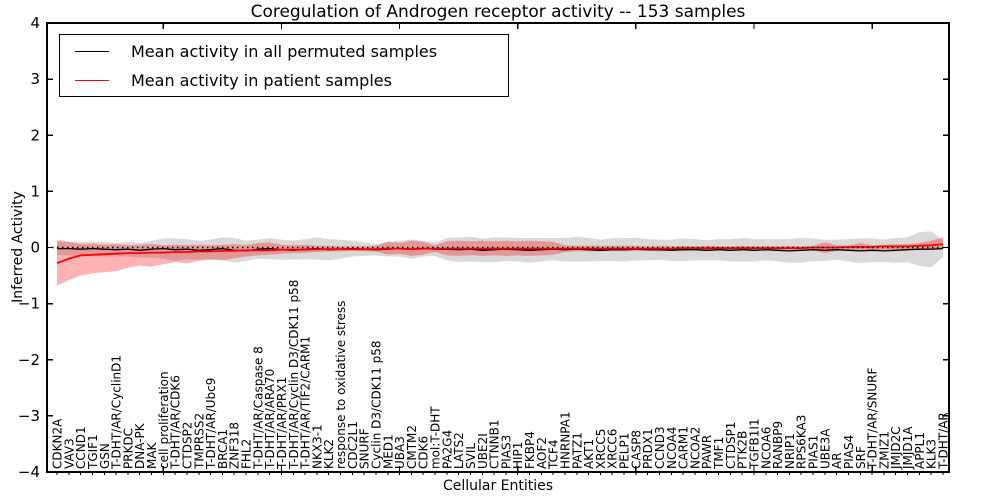 The height and width of the screenshot is (500, 1000). What do you see at coordinates (495, 444) in the screenshot?
I see `x-category-label: CTNNB1` at bounding box center [495, 444].